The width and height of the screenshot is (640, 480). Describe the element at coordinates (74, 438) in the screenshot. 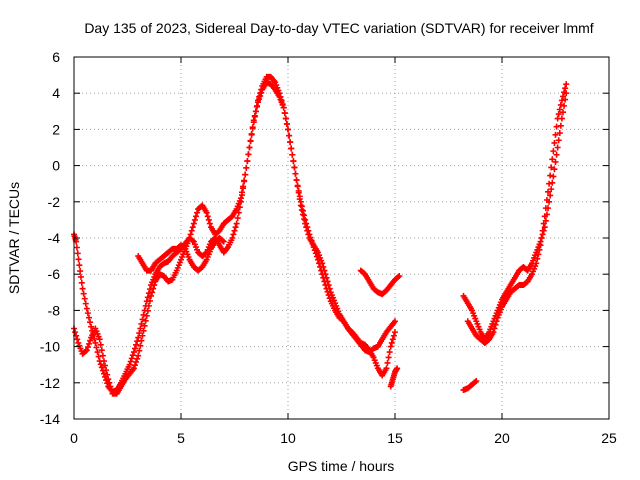

I see `x-tick-label: 0` at that location.